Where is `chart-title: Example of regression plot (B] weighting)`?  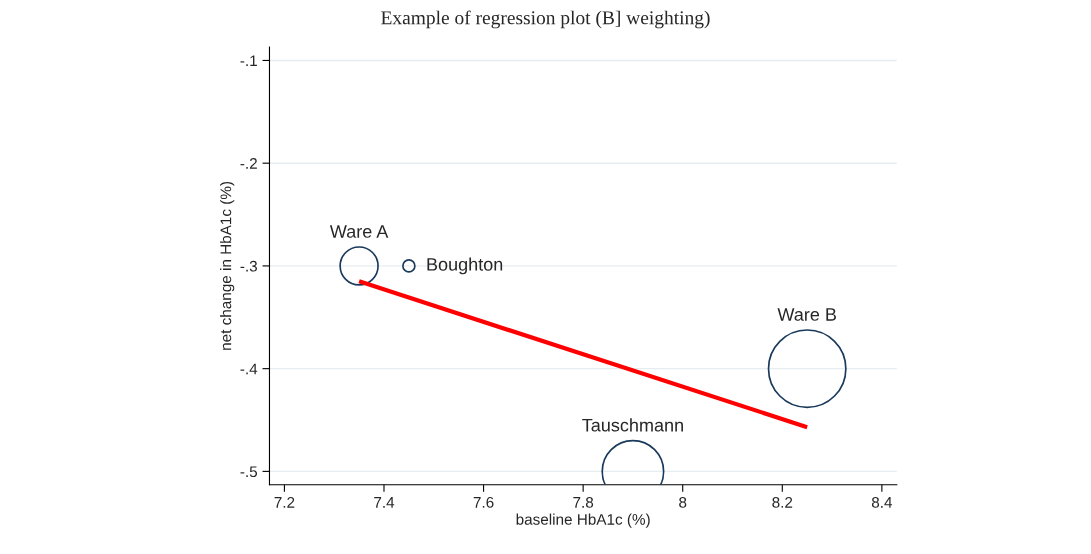
chart-title: Example of regression plot (B] weighting) is located at coordinates (545, 19).